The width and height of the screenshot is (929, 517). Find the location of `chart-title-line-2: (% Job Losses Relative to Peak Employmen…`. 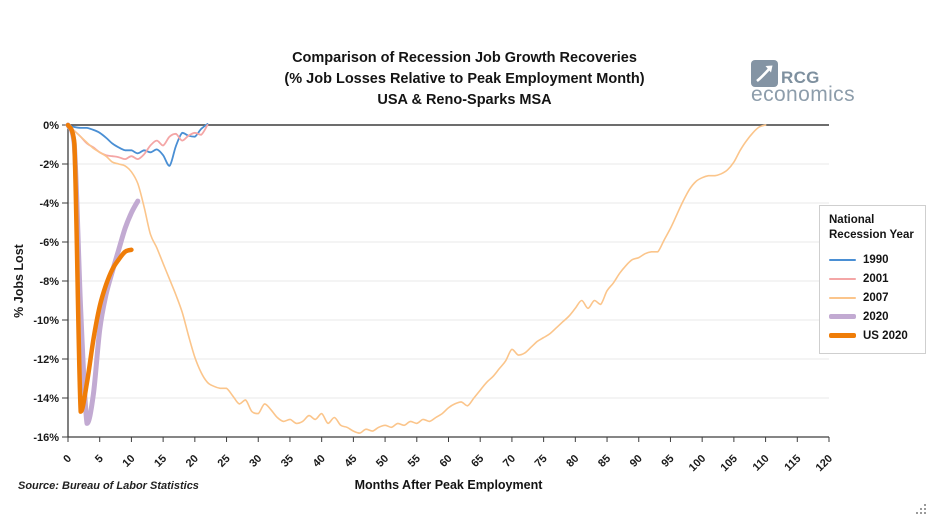

chart-title-line-2: (% Job Losses Relative to Peak Employmen… is located at coordinates (464, 79).